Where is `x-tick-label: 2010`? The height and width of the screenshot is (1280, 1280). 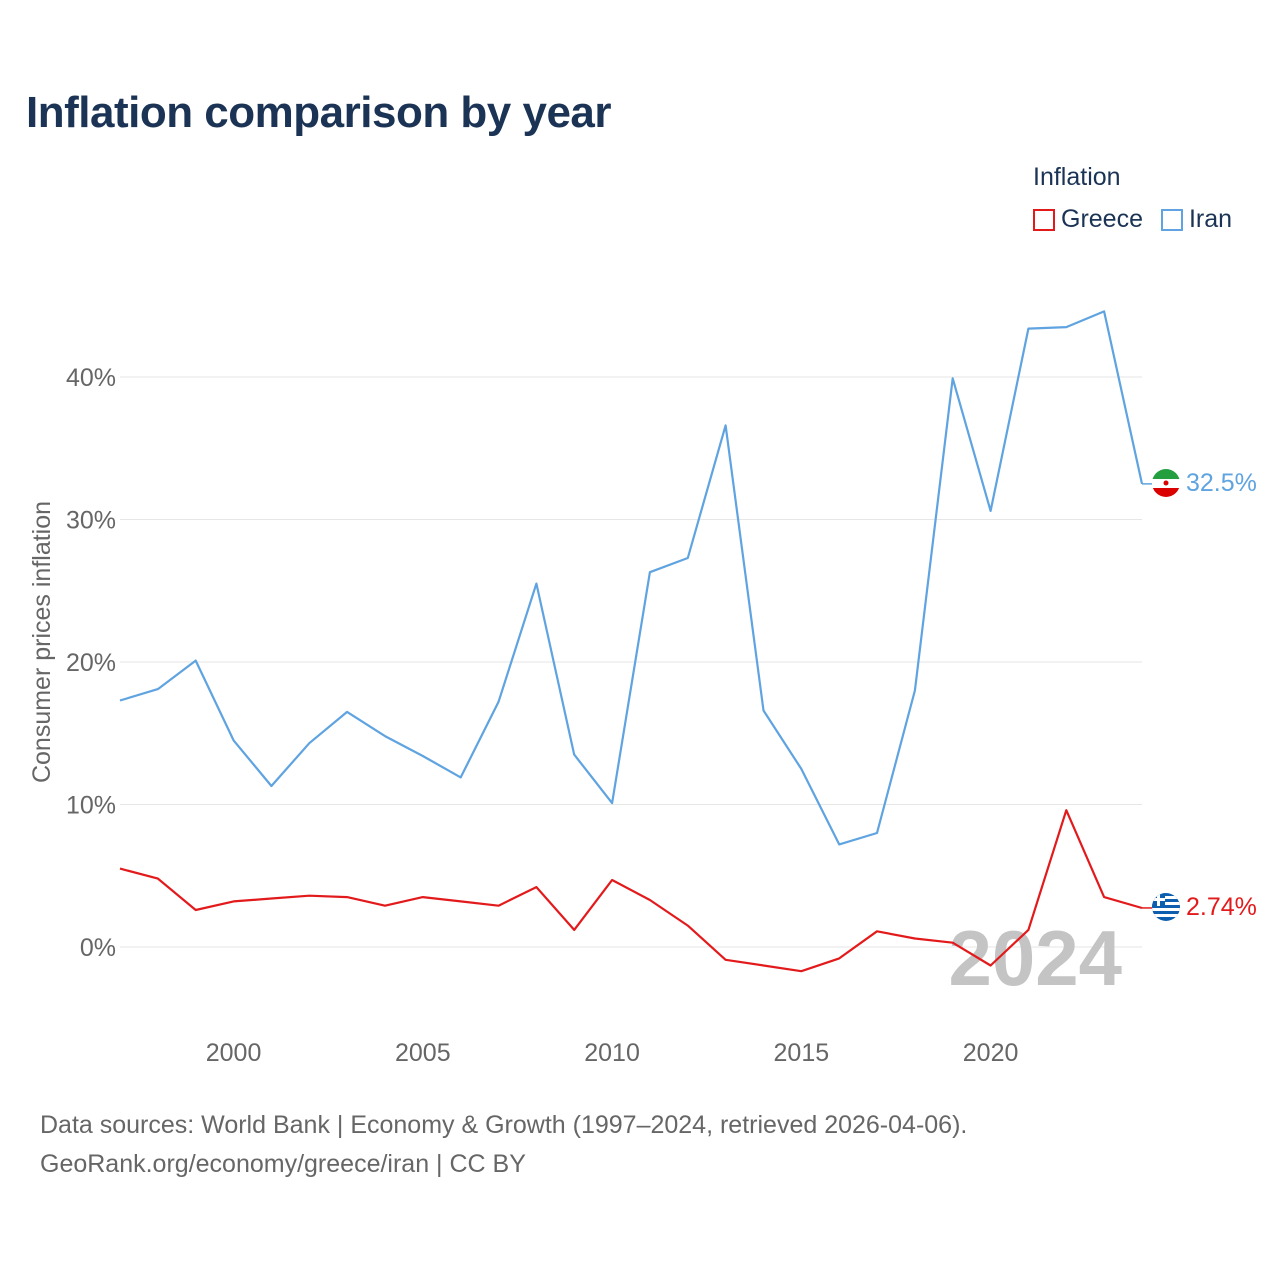
x-tick-label: 2010 is located at coordinates (612, 1053).